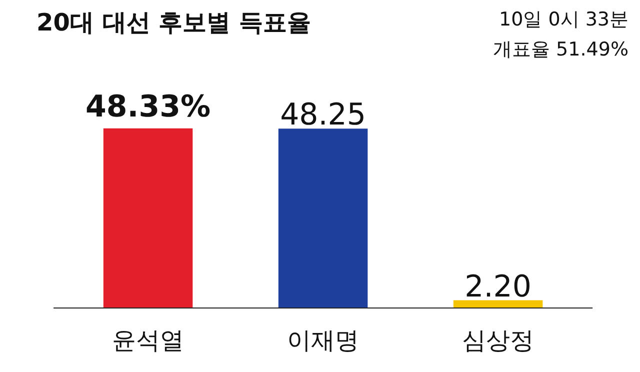  I want to click on text: 개표율 51.49%, so click(561, 49).